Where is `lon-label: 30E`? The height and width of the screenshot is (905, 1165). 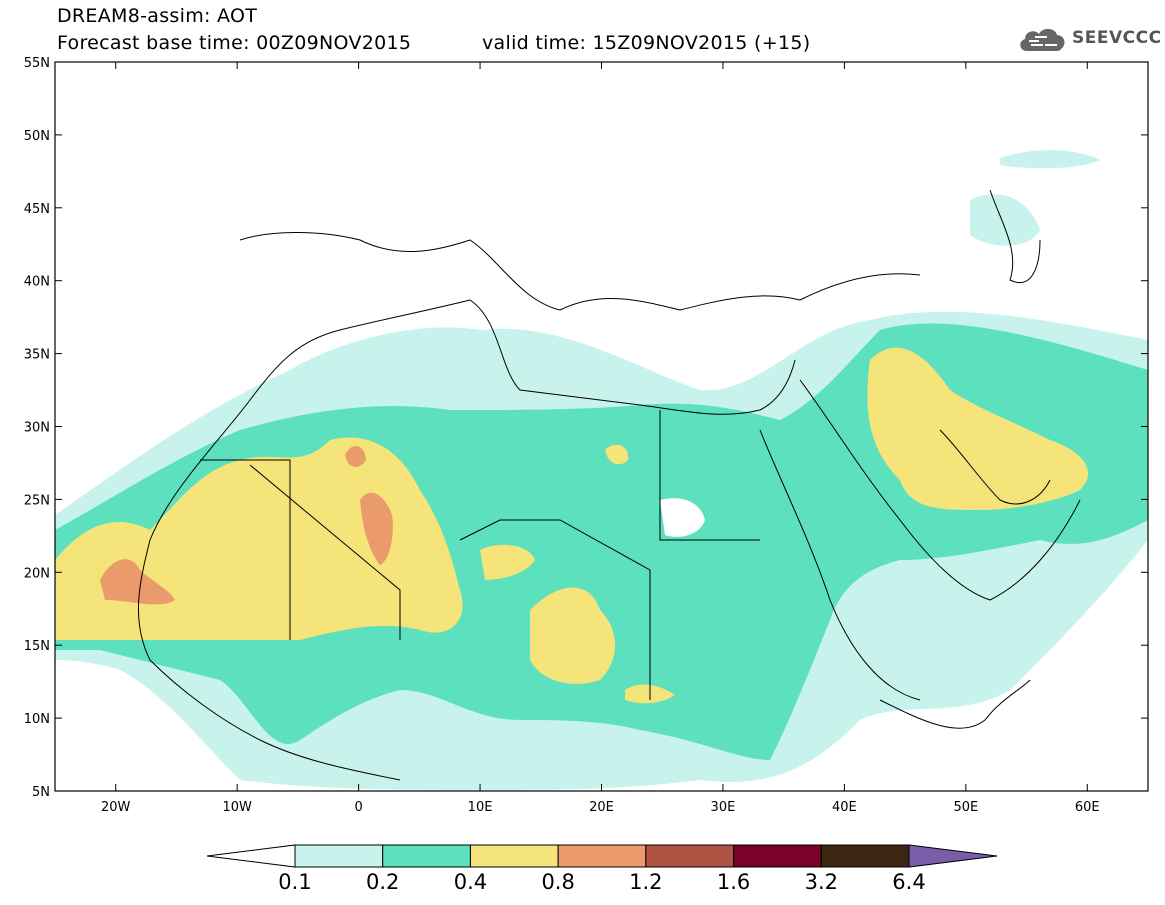 lon-label: 30E is located at coordinates (723, 807).